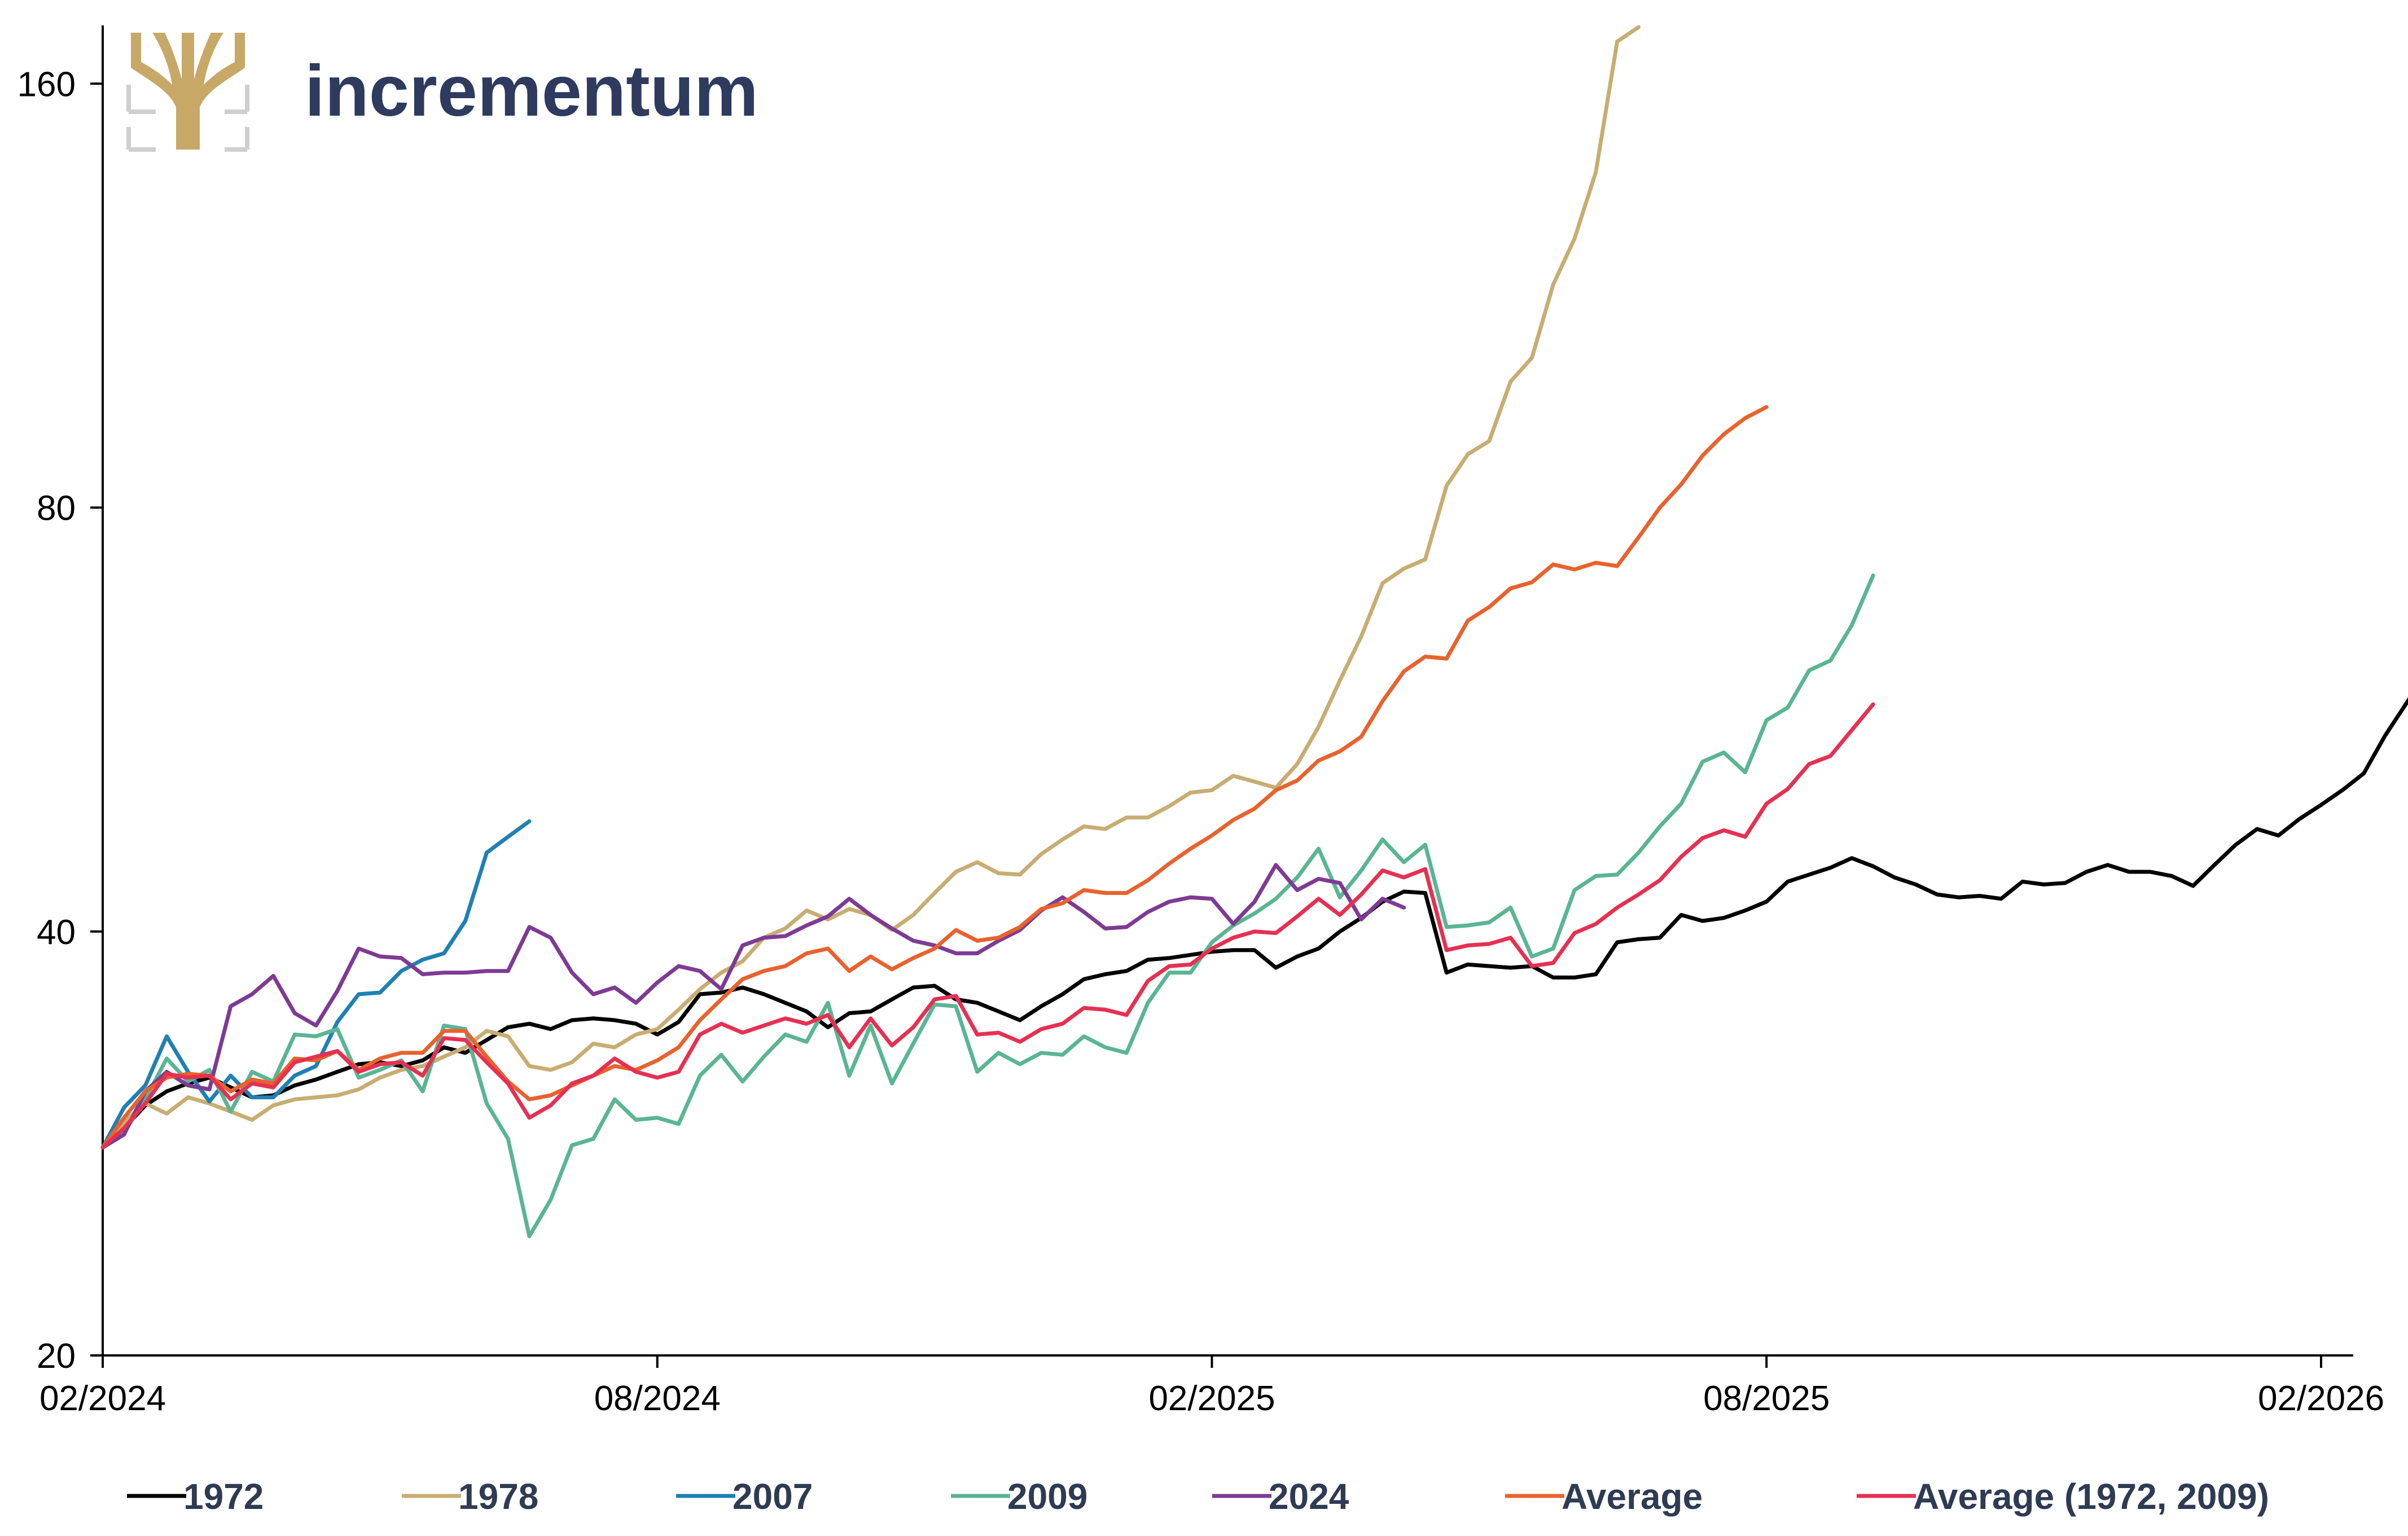 Image resolution: width=2408 pixels, height=1536 pixels. What do you see at coordinates (2091, 1497) in the screenshot?
I see `legend-label: Average (1972, 2009)` at bounding box center [2091, 1497].